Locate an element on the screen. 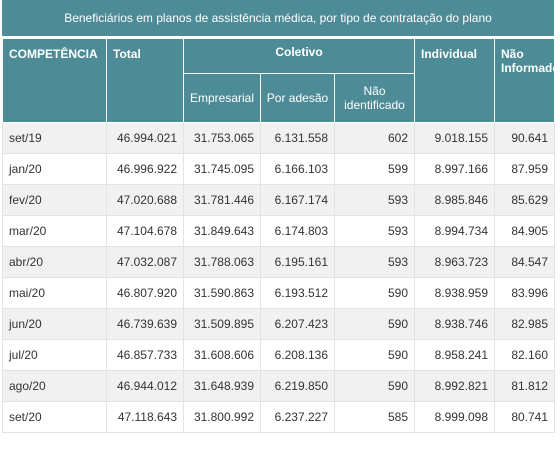 This screenshot has height=471, width=560. cell-nao-informado: 87.959 is located at coordinates (525, 169).